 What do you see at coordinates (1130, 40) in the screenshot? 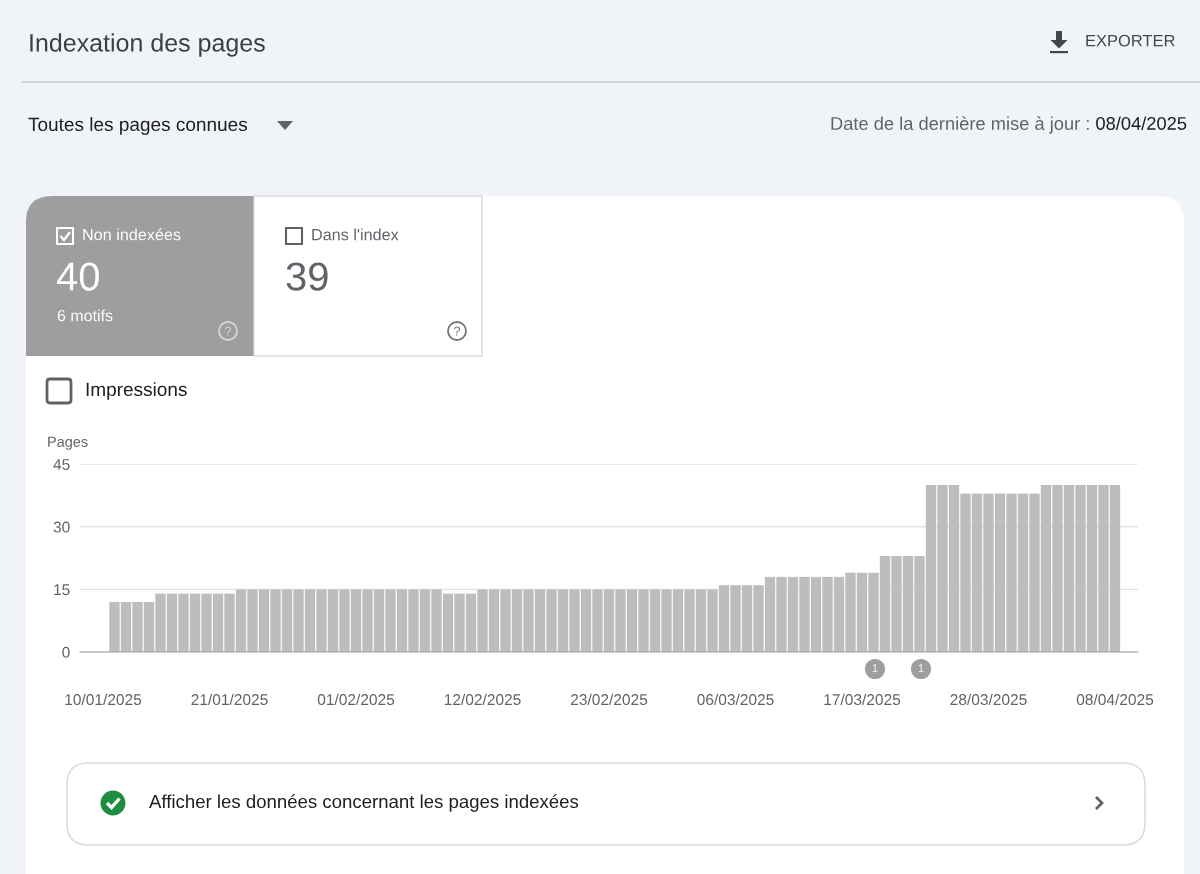
I see `text: EXPORTER` at bounding box center [1130, 40].